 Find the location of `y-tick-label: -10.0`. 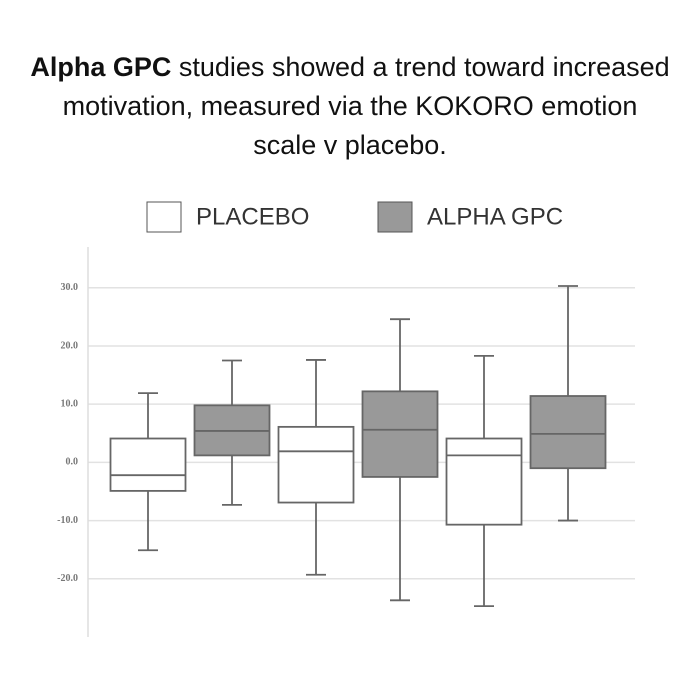

y-tick-label: -10.0 is located at coordinates (67, 520).